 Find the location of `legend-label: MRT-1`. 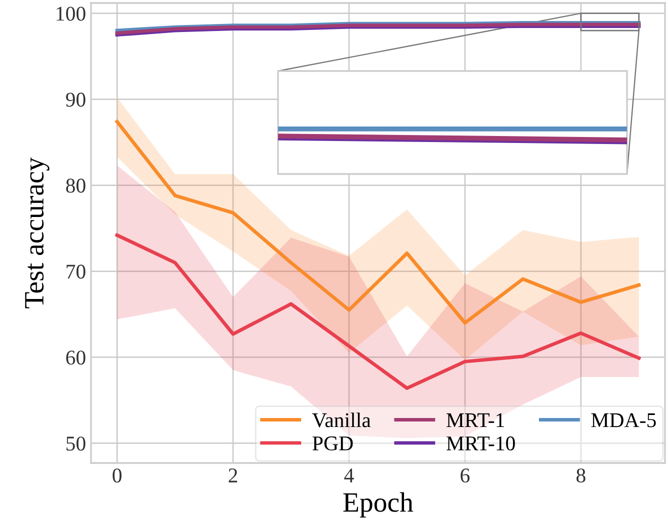

legend-label: MRT-1 is located at coordinates (475, 420).